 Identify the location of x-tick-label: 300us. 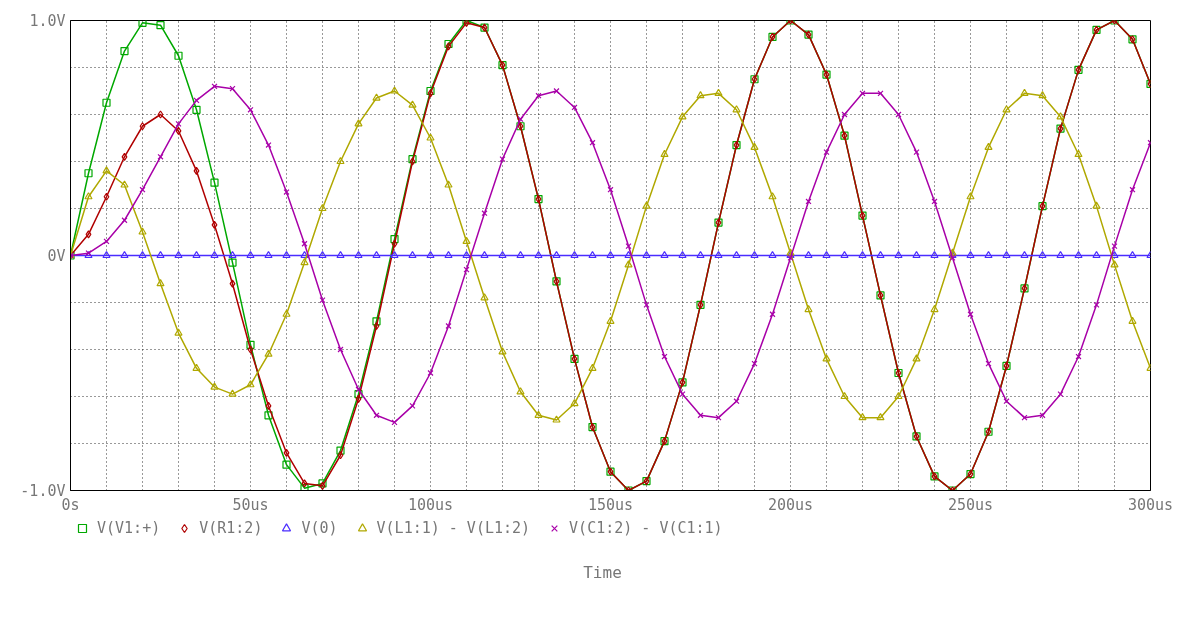
(1150, 504).